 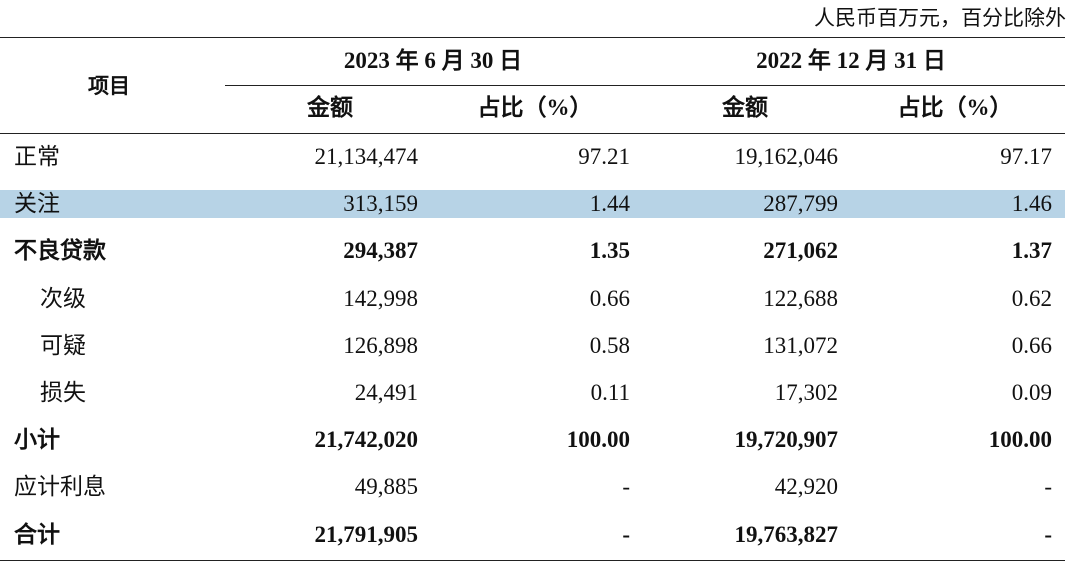 I want to click on cell: 287,799, so click(x=800, y=204).